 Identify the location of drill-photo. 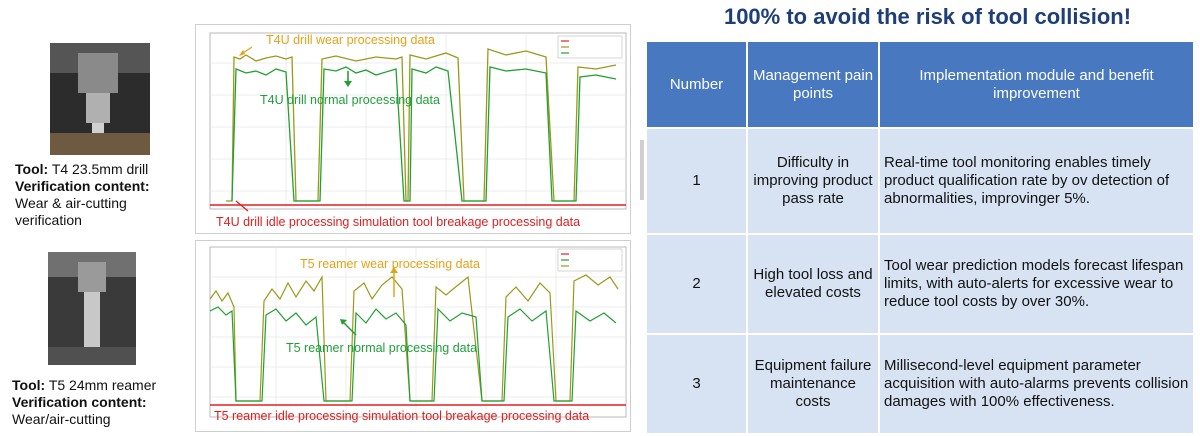
(100, 99).